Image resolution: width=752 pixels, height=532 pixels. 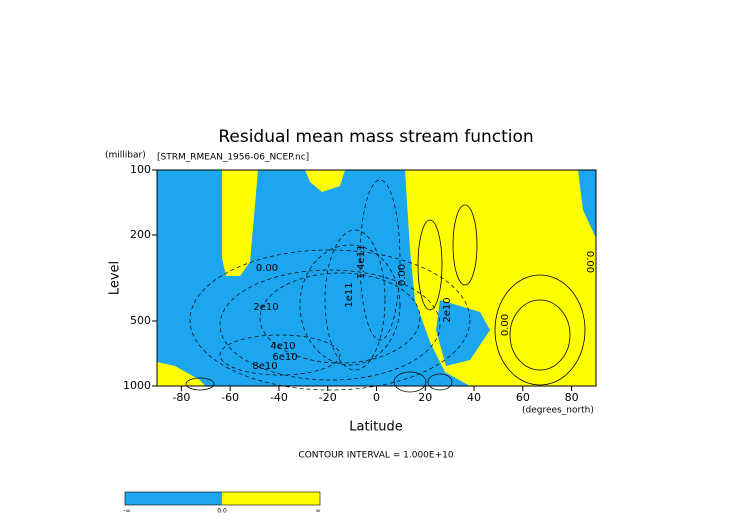 I want to click on subtitle: [STRM_RMEAN_1956-06_NCEP.nc], so click(x=233, y=158).